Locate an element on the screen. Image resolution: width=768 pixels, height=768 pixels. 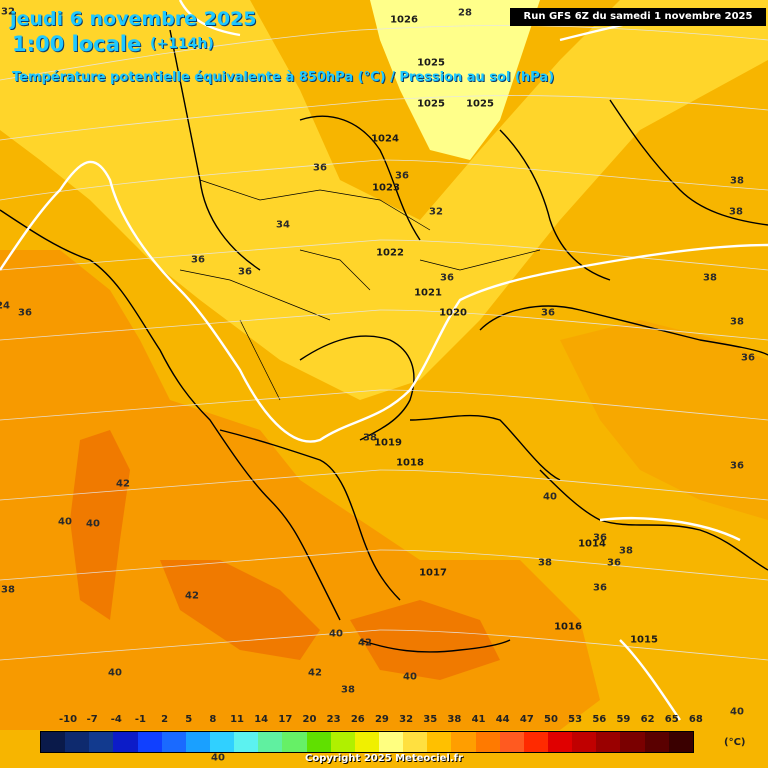
legend-tick-label: 44 is located at coordinates (502, 719).